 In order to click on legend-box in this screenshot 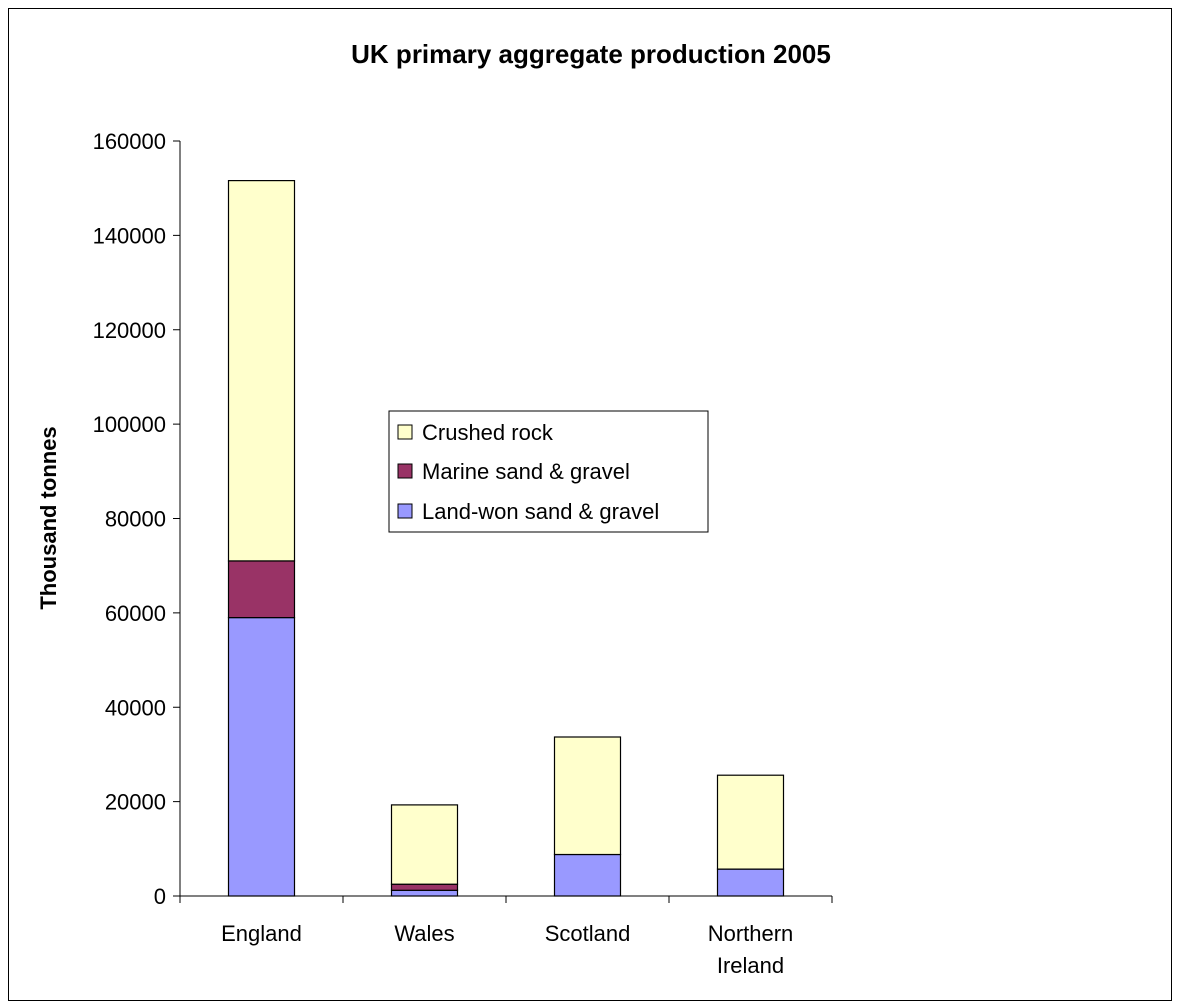, I will do `click(548, 471)`.